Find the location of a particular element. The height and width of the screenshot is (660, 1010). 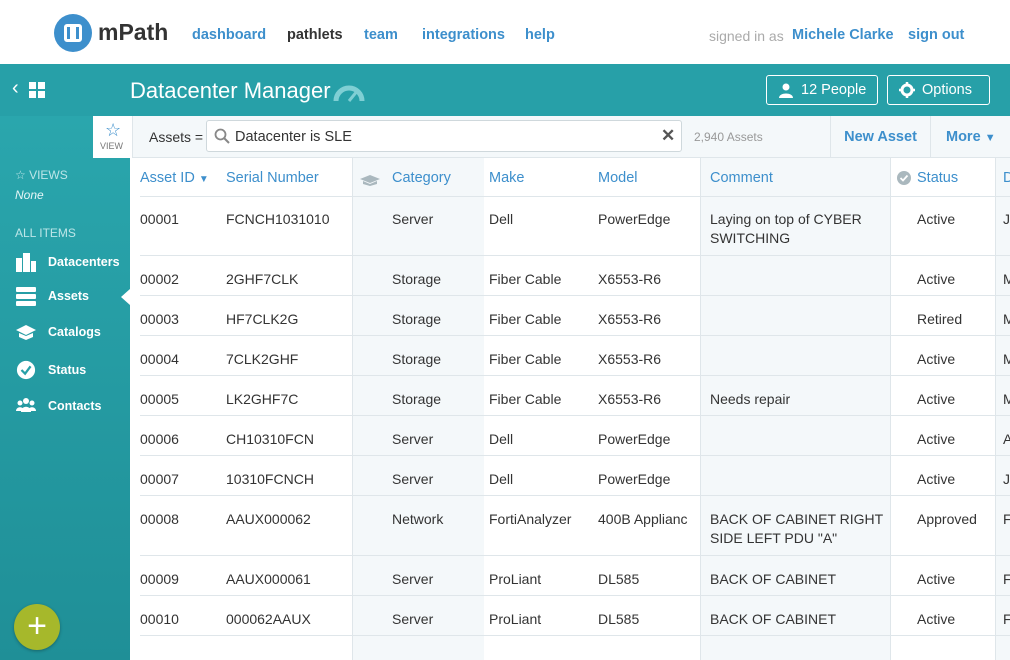

app-grid-icon is located at coordinates (37, 90).